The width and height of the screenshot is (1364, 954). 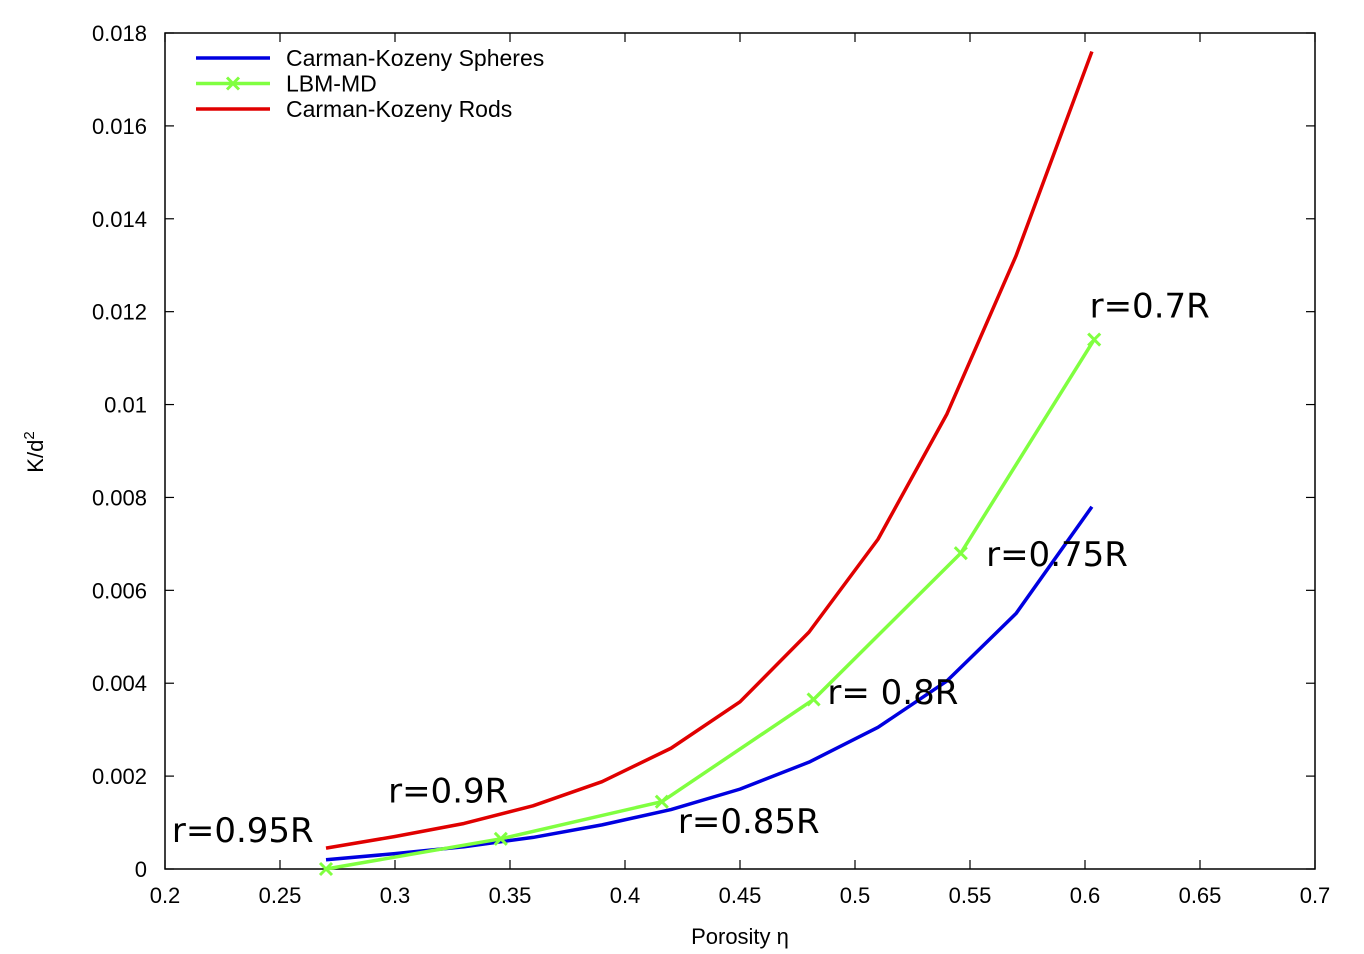 What do you see at coordinates (119, 219) in the screenshot?
I see `y-tick-label: 0.014` at bounding box center [119, 219].